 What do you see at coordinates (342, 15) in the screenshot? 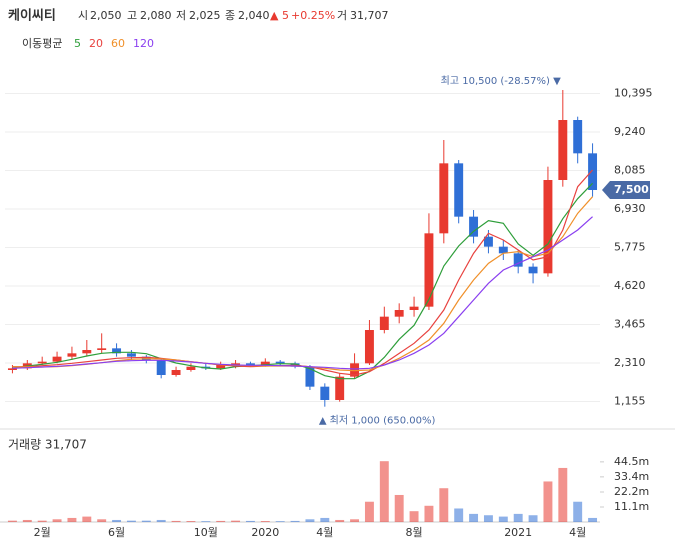
I see `volume-label: 거` at bounding box center [342, 15].